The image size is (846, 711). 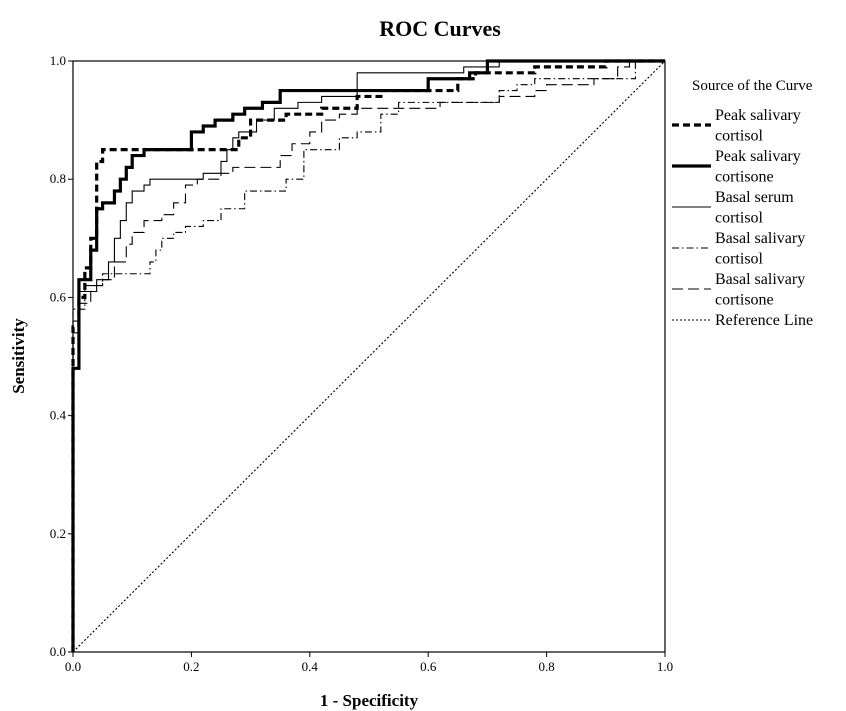 I want to click on x-tick-label: 1.0, so click(x=665, y=666).